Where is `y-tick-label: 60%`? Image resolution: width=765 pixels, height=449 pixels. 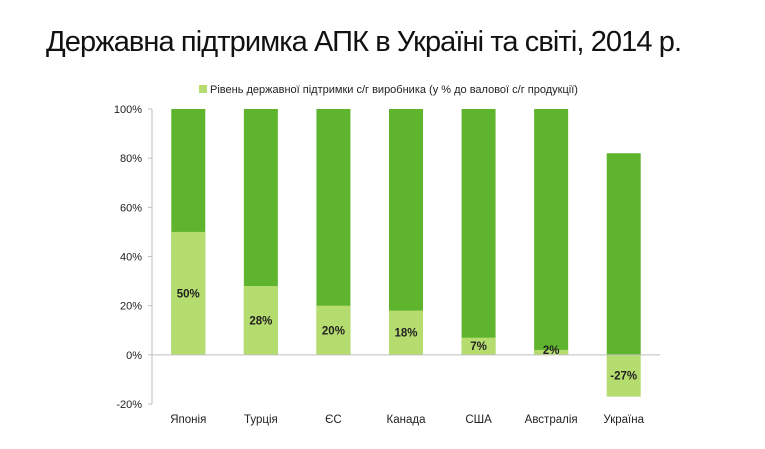
y-tick-label: 60% is located at coordinates (131, 208).